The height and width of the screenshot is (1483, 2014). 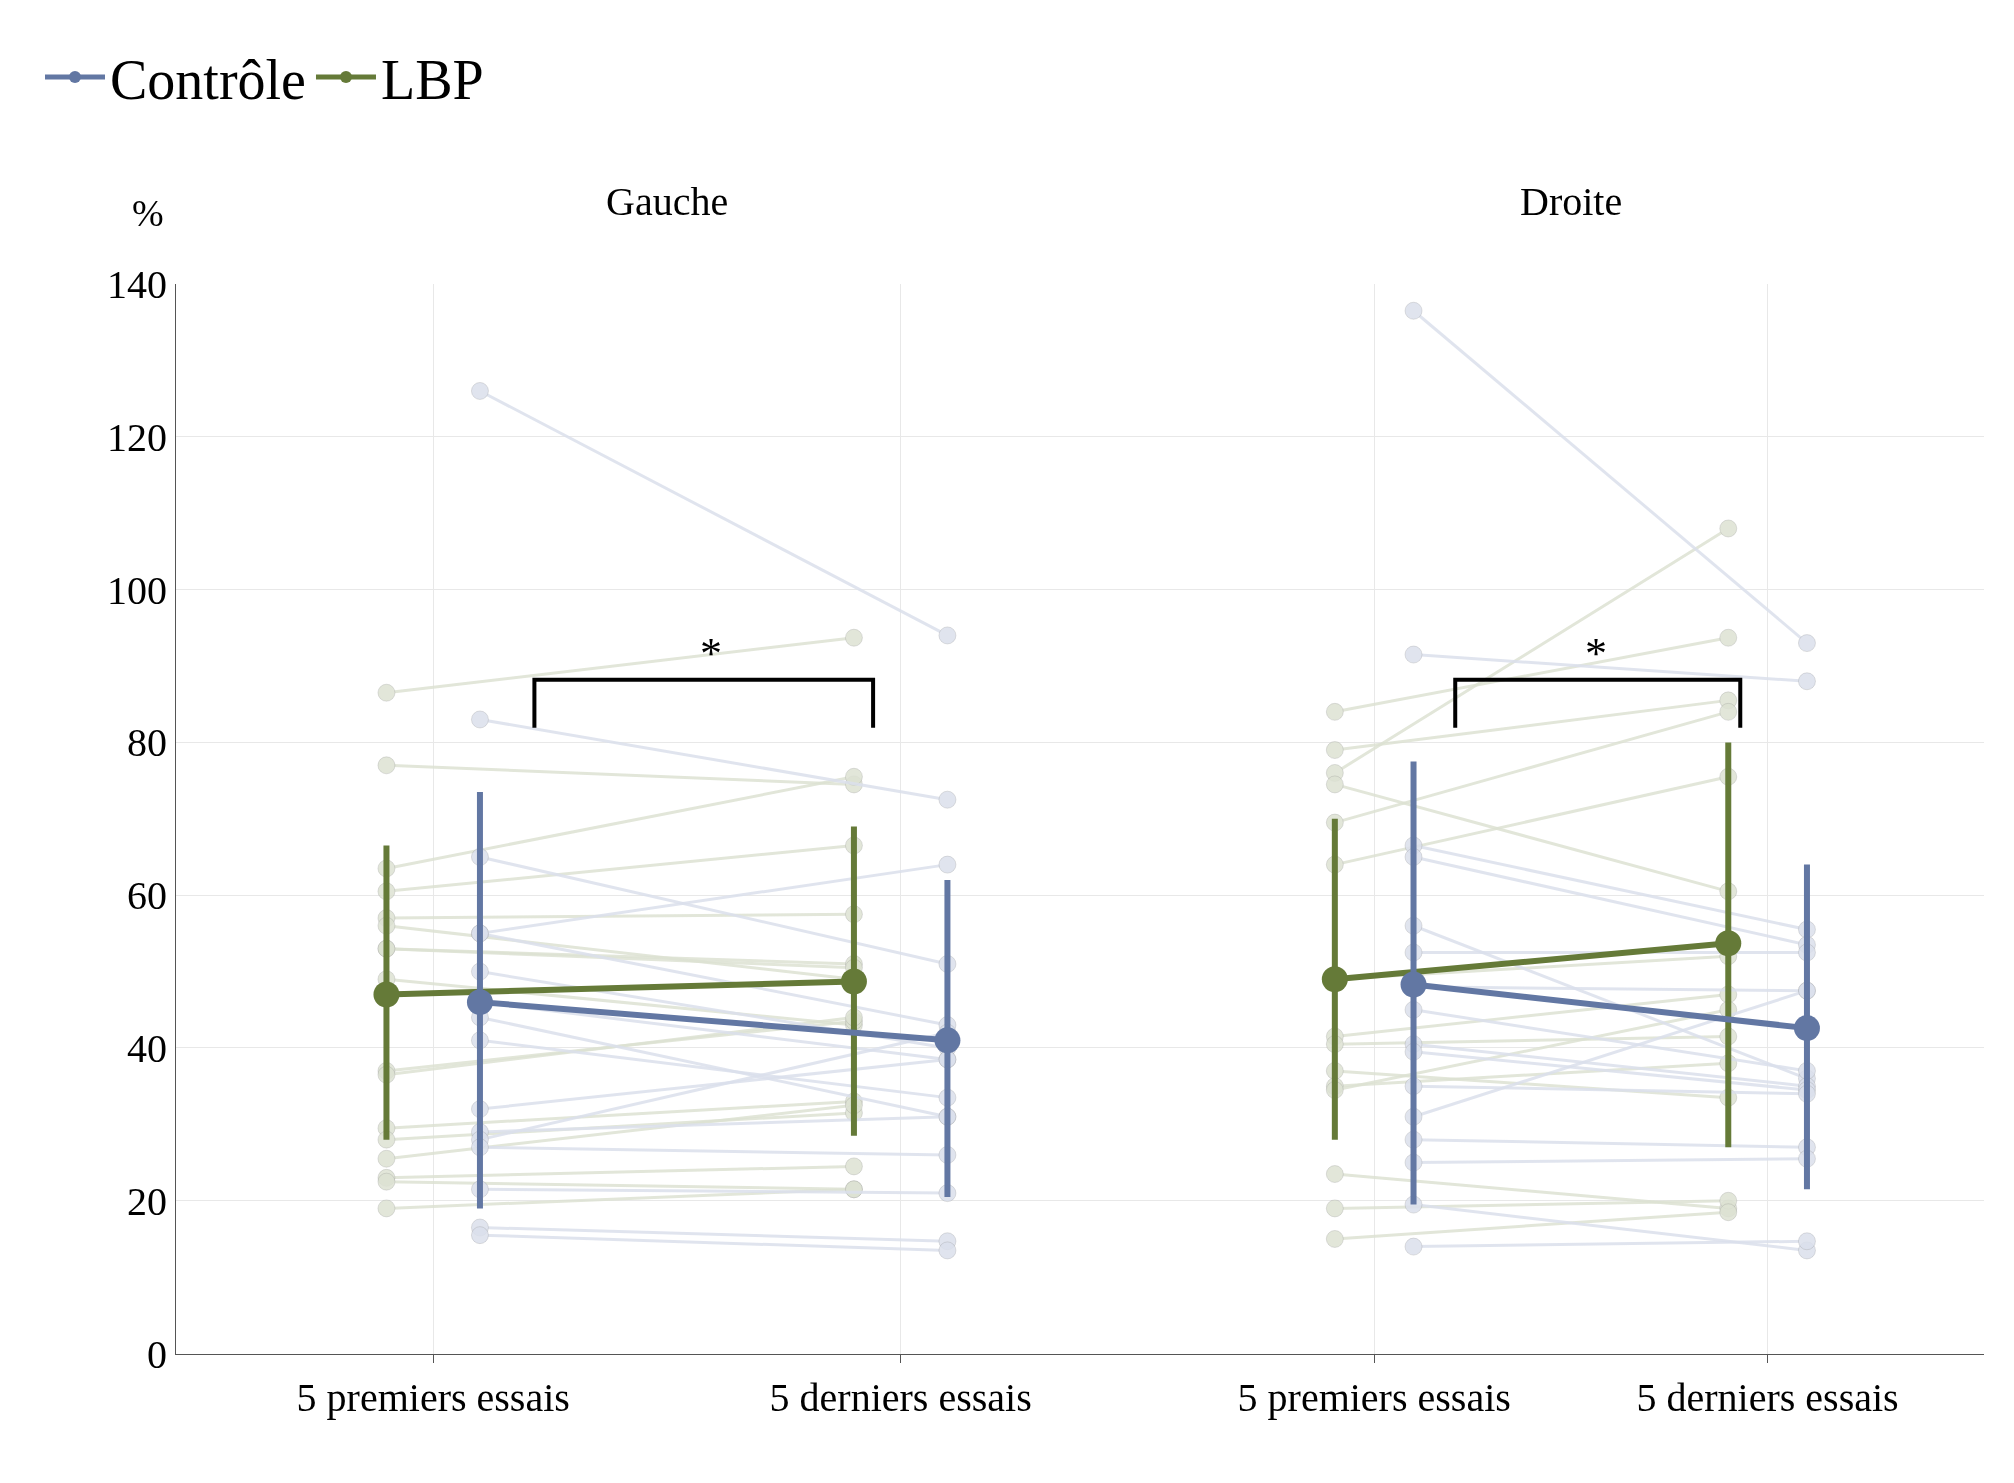 What do you see at coordinates (147, 1201) in the screenshot?
I see `y-tick-label: 20` at bounding box center [147, 1201].